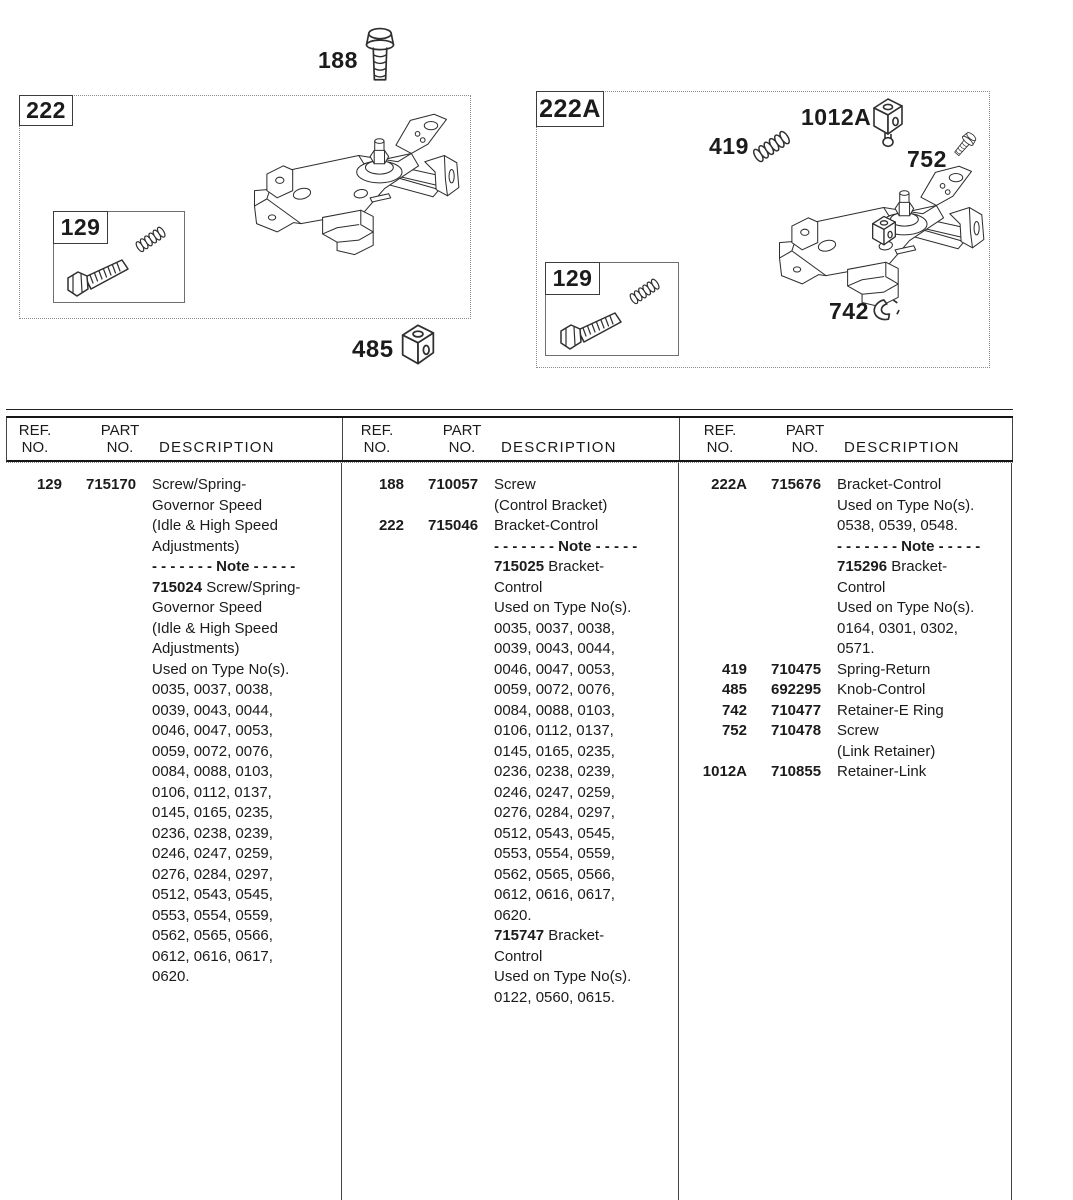  I want to click on description-line: Retainer-Link, so click(882, 771).